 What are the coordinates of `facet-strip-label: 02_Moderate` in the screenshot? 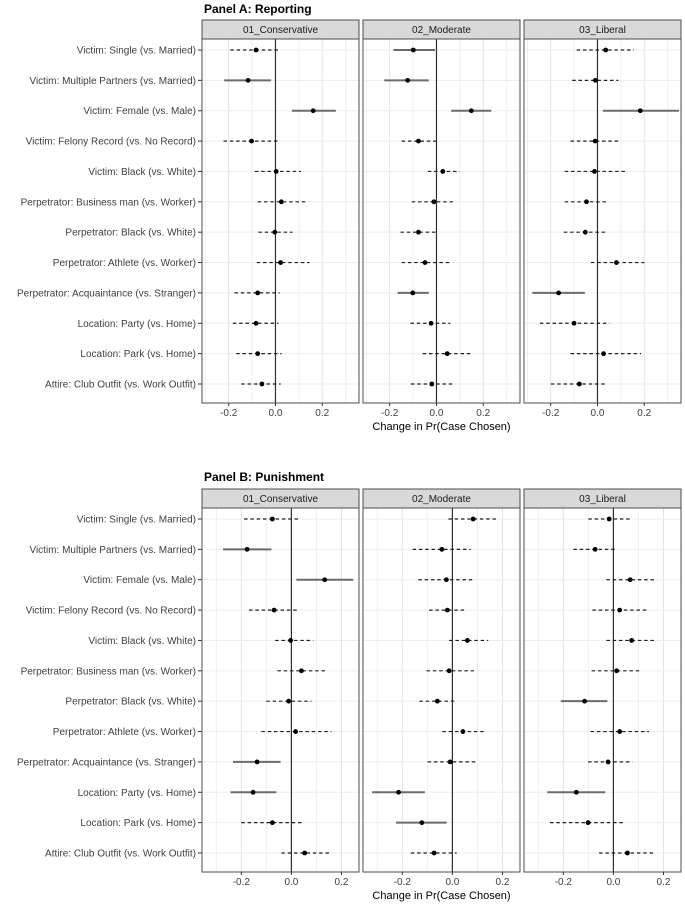 It's located at (441, 499).